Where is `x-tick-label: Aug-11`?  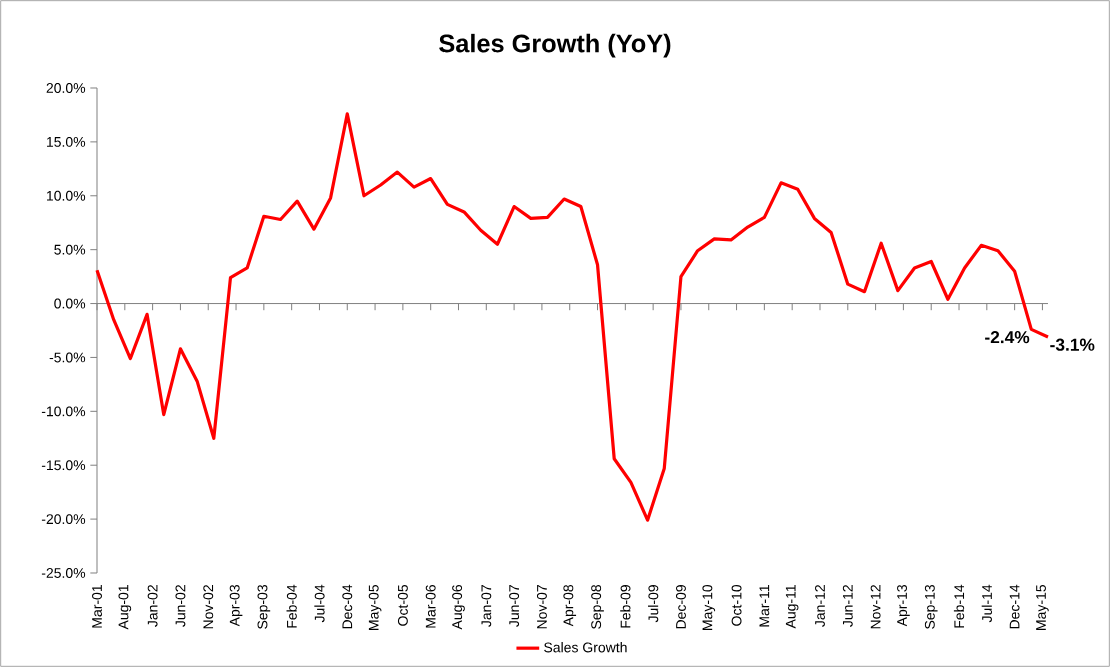 x-tick-label: Aug-11 is located at coordinates (792, 607).